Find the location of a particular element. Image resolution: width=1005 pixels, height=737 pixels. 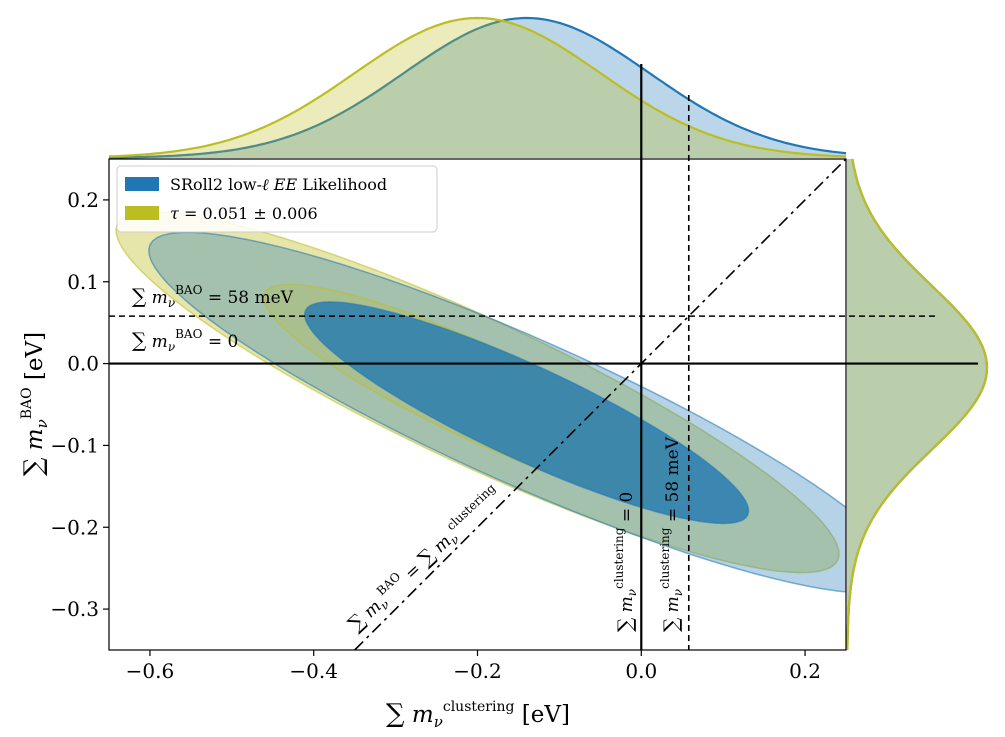

legend-swatch-sroll2 is located at coordinates (142, 184).